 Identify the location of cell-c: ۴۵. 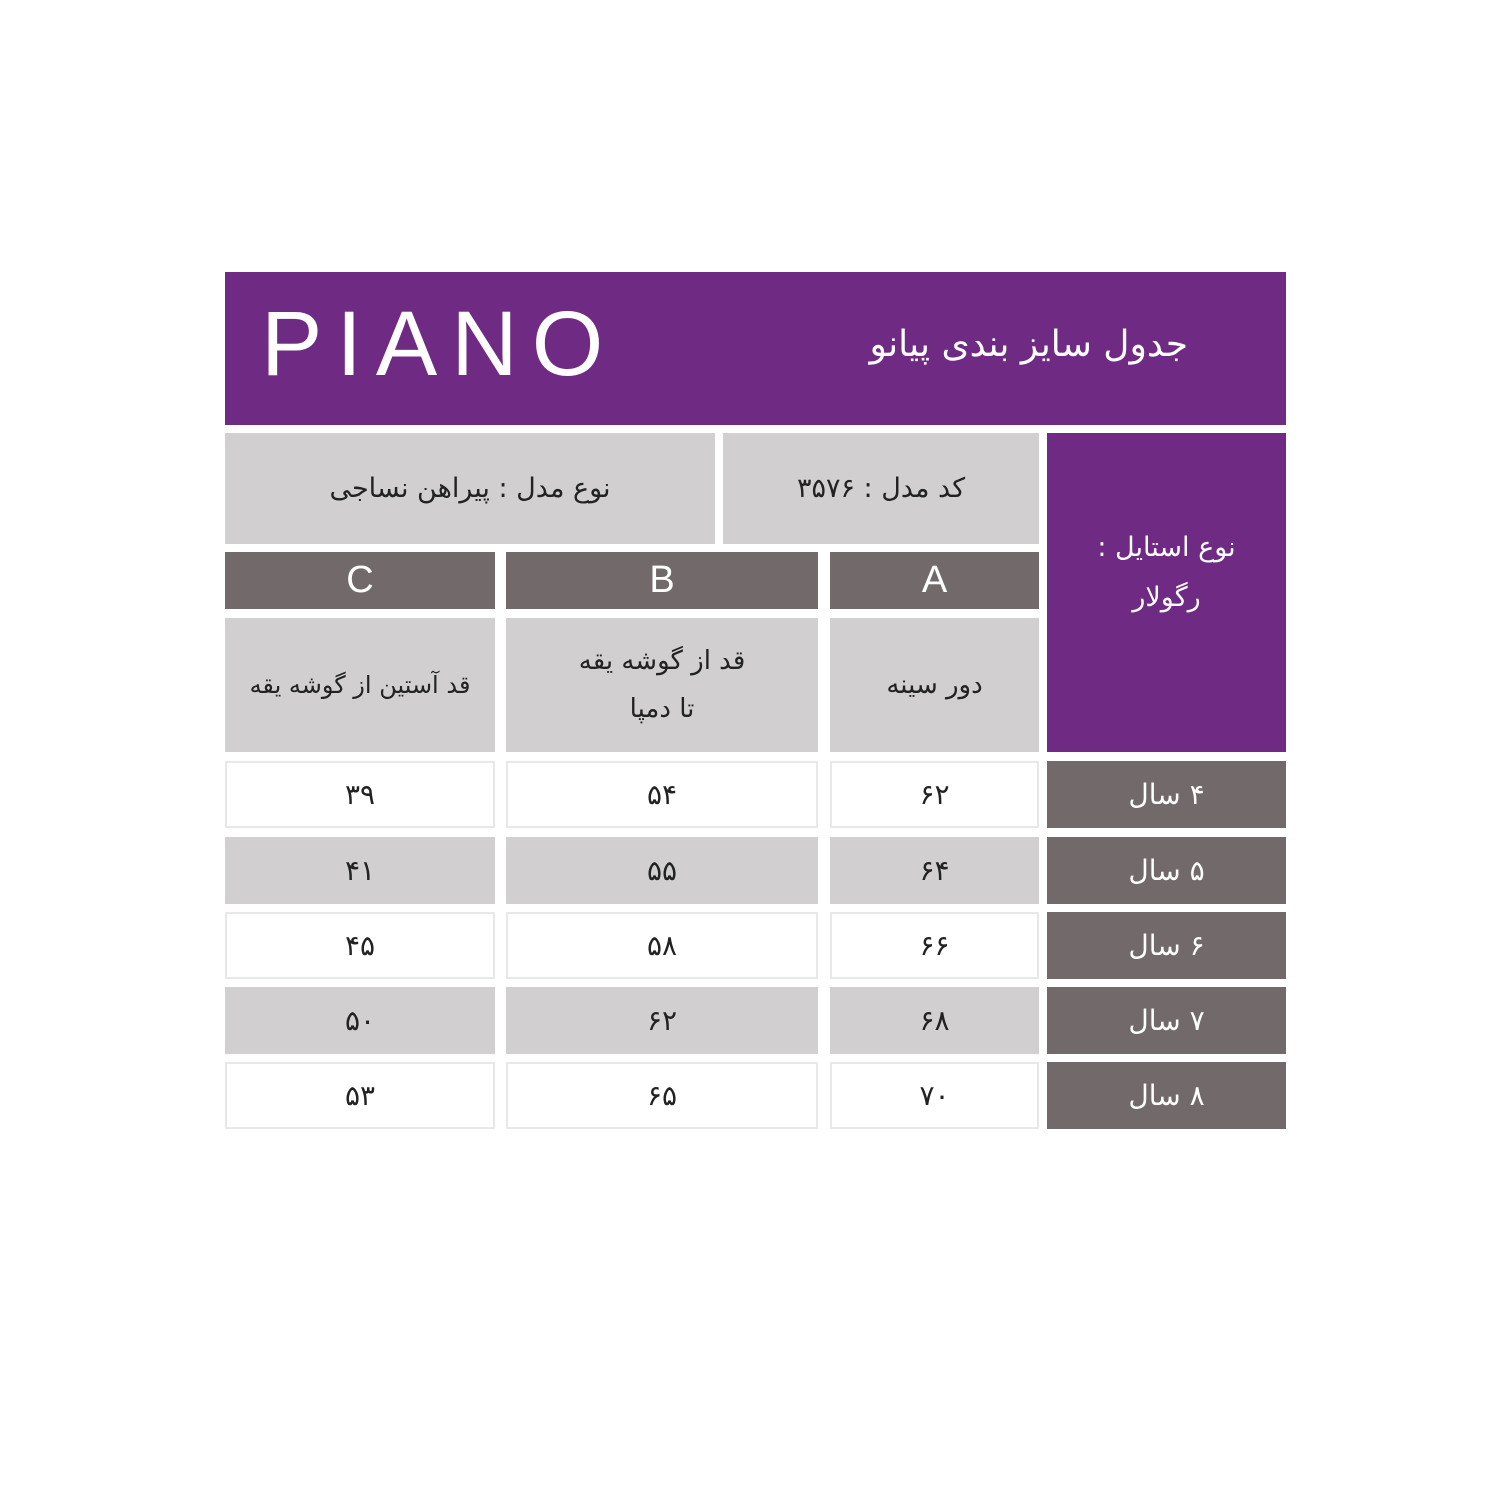
(360, 945).